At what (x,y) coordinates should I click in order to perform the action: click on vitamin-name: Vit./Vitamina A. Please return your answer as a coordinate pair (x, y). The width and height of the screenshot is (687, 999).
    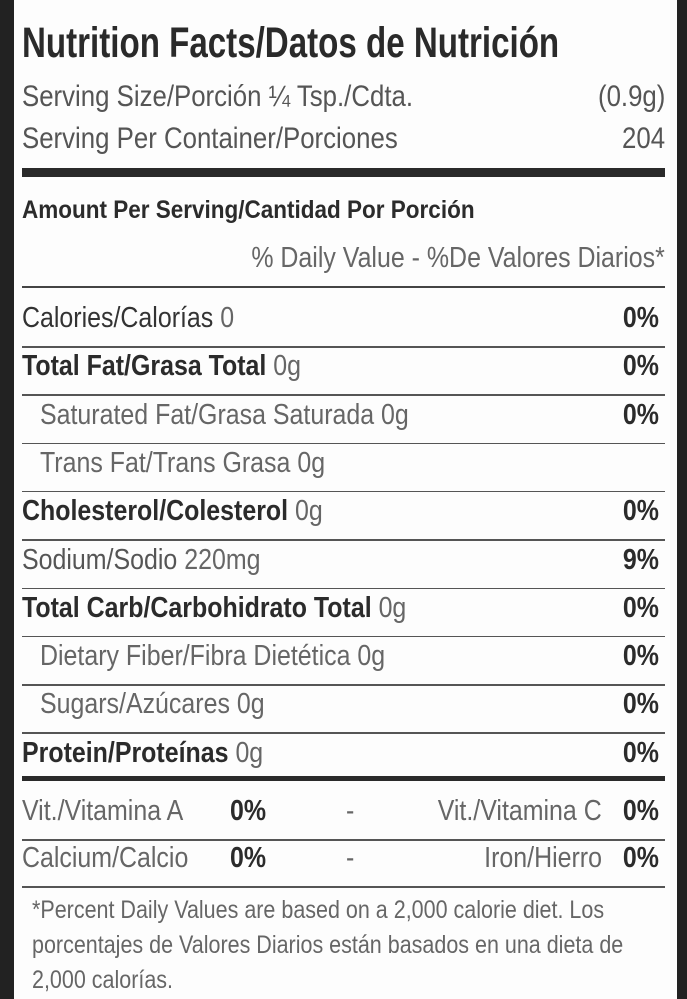
    Looking at the image, I should click on (103, 811).